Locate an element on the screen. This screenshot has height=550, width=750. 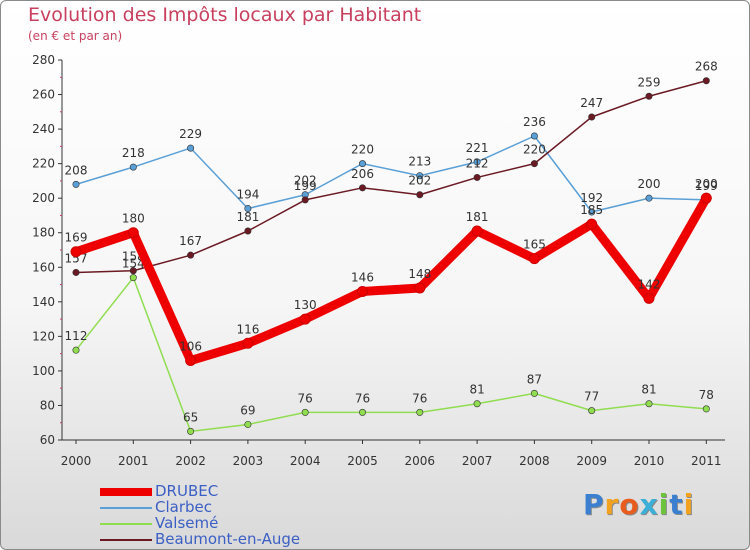
data-label-valsem-: 65 is located at coordinates (190, 417).